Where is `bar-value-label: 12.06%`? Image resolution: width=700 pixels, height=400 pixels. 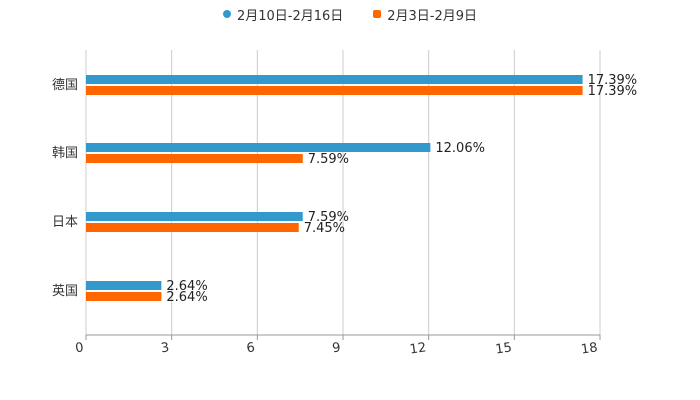 bar-value-label: 12.06% is located at coordinates (460, 148).